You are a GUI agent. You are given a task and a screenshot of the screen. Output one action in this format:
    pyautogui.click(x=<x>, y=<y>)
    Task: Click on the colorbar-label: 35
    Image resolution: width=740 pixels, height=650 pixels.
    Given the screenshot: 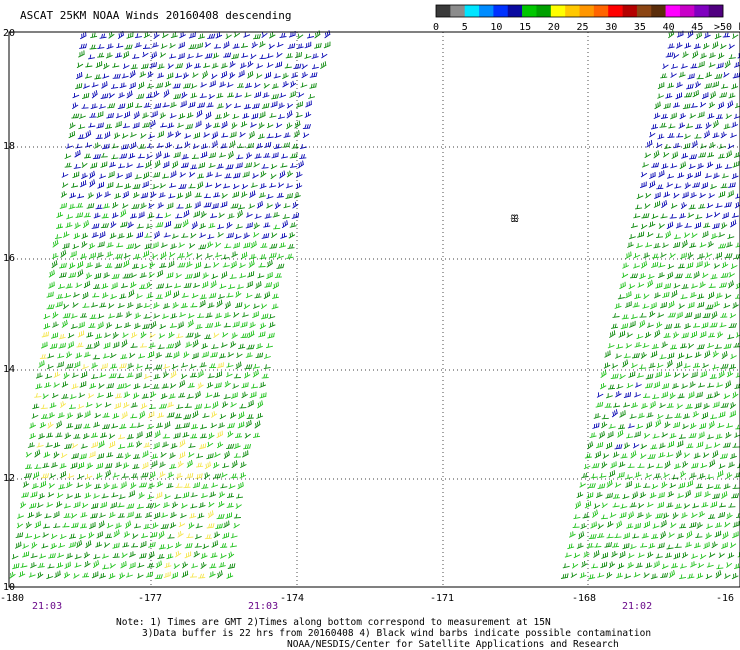 What is the action you would take?
    pyautogui.click(x=640, y=27)
    